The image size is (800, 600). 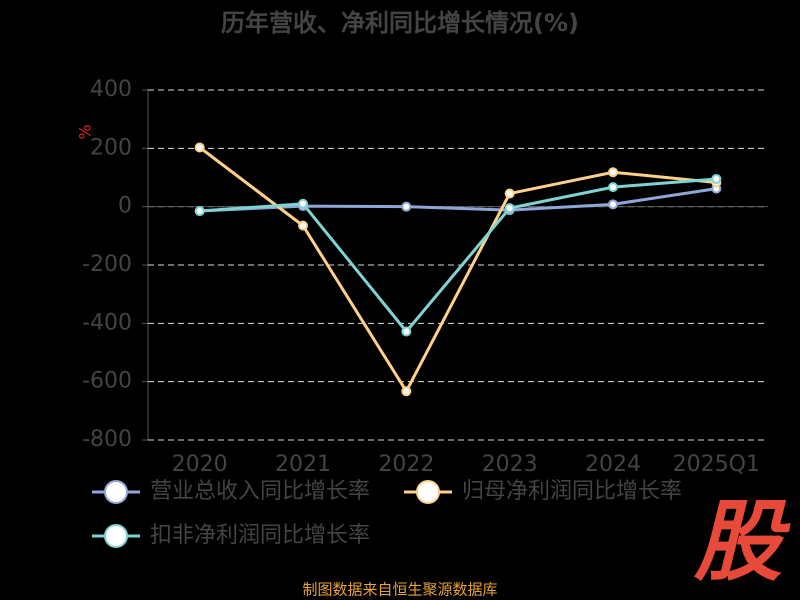 What do you see at coordinates (406, 464) in the screenshot?
I see `x-tick-label: 2022` at bounding box center [406, 464].